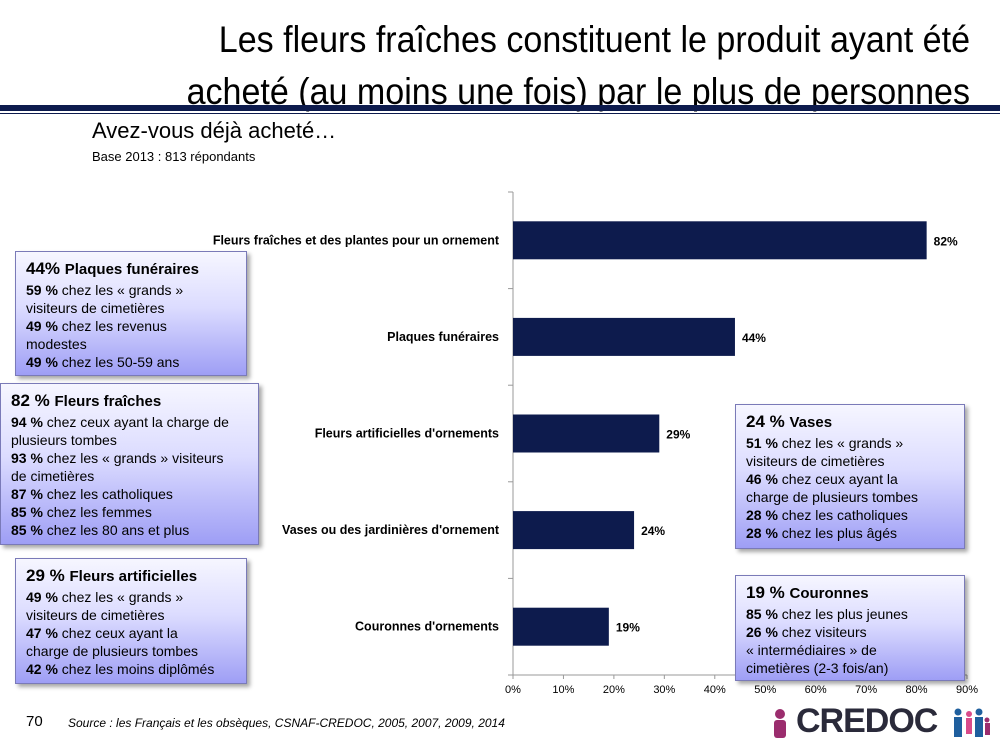 The image size is (1000, 750). Describe the element at coordinates (129, 440) in the screenshot. I see `callout-line: plusieurs tombes` at that location.